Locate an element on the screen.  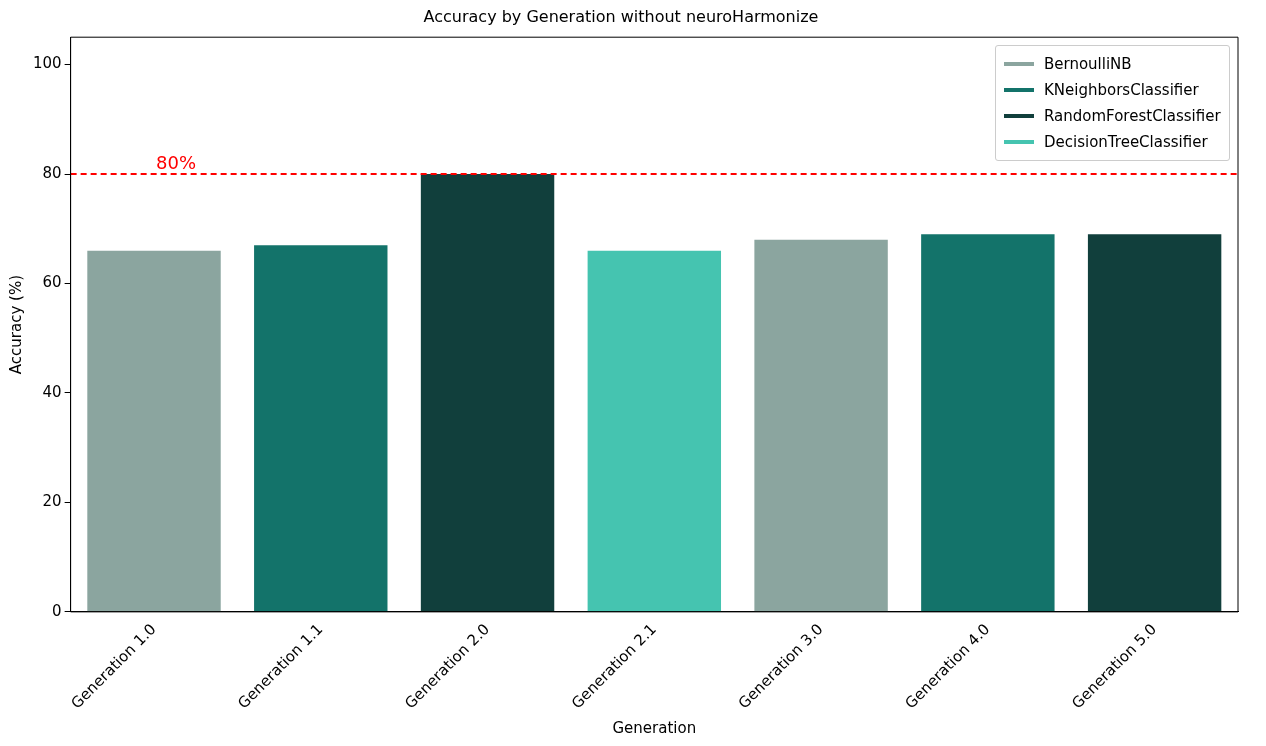
chart-title: Accuracy by Generation without neuroHarmonize is located at coordinates (621, 16).